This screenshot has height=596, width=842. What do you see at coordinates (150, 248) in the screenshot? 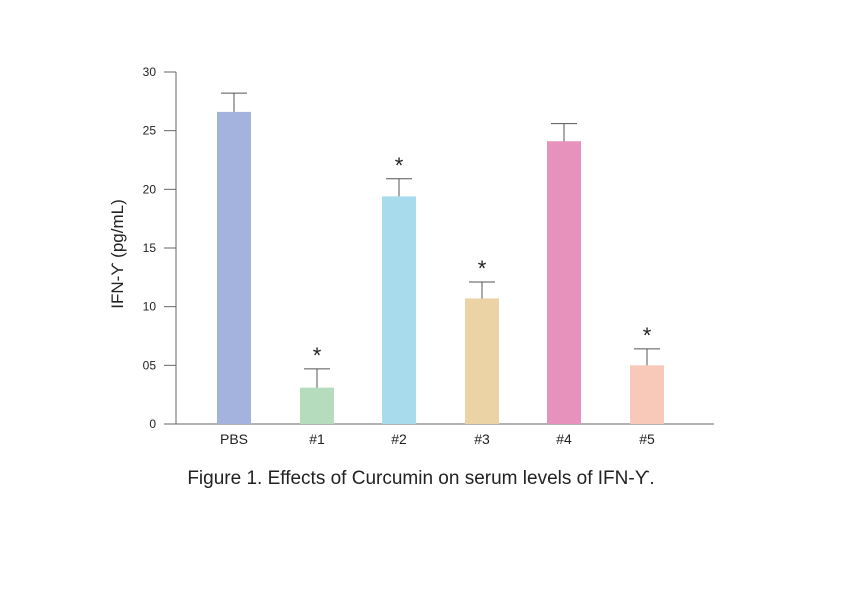
I see `y-tick-label: 15` at bounding box center [150, 248].